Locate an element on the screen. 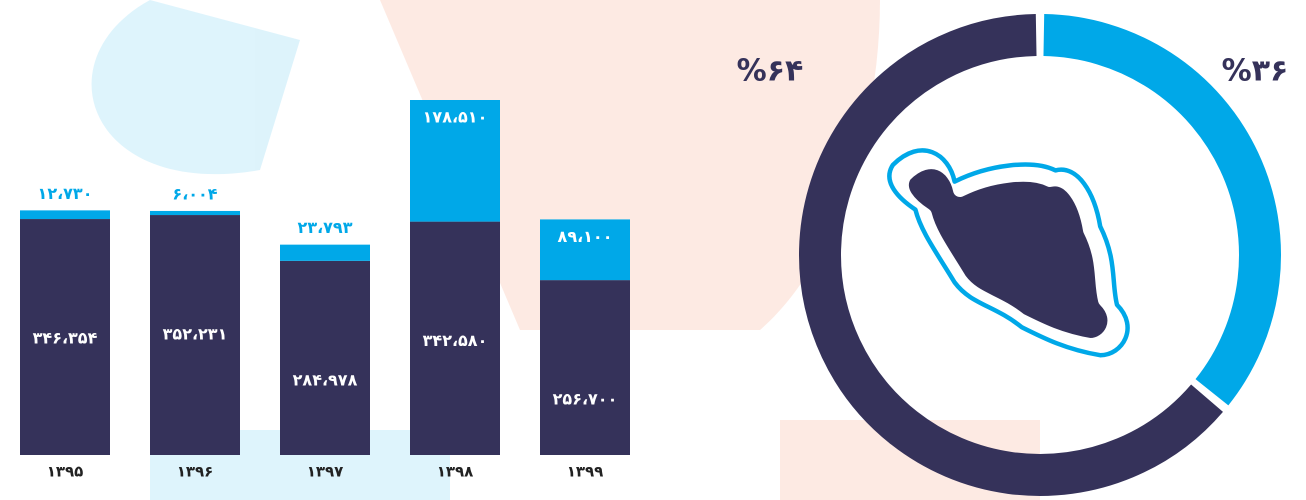  x-tick-label: ۱۳۹۵ is located at coordinates (65, 472).